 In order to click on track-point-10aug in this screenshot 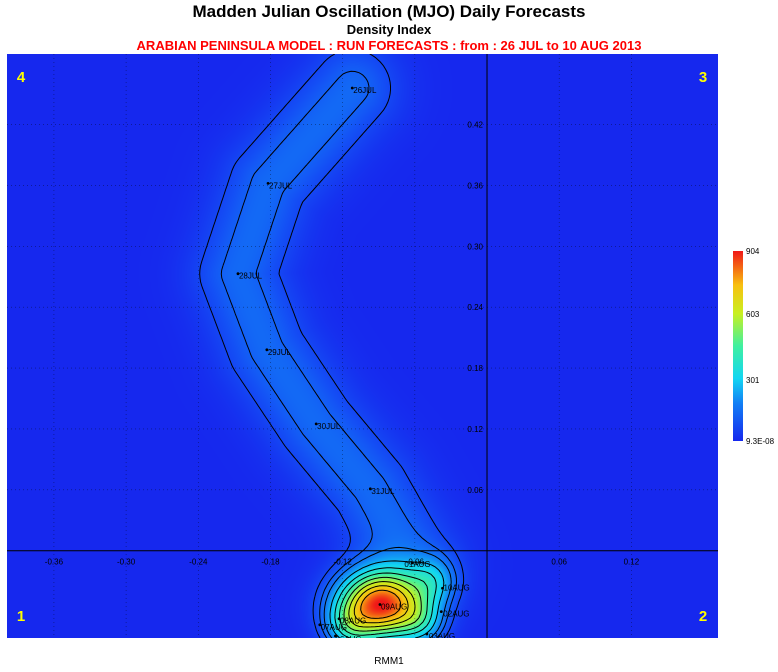, I will do `click(442, 588)`.